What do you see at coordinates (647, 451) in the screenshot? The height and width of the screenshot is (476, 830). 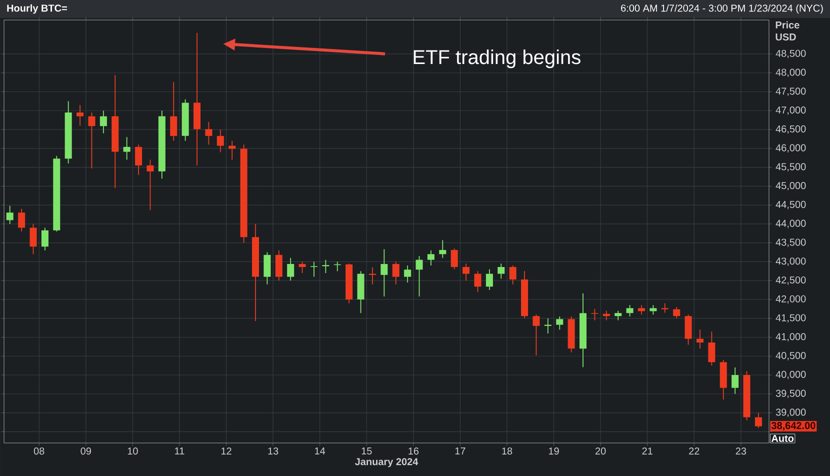 I see `x-tick-label: 21` at bounding box center [647, 451].